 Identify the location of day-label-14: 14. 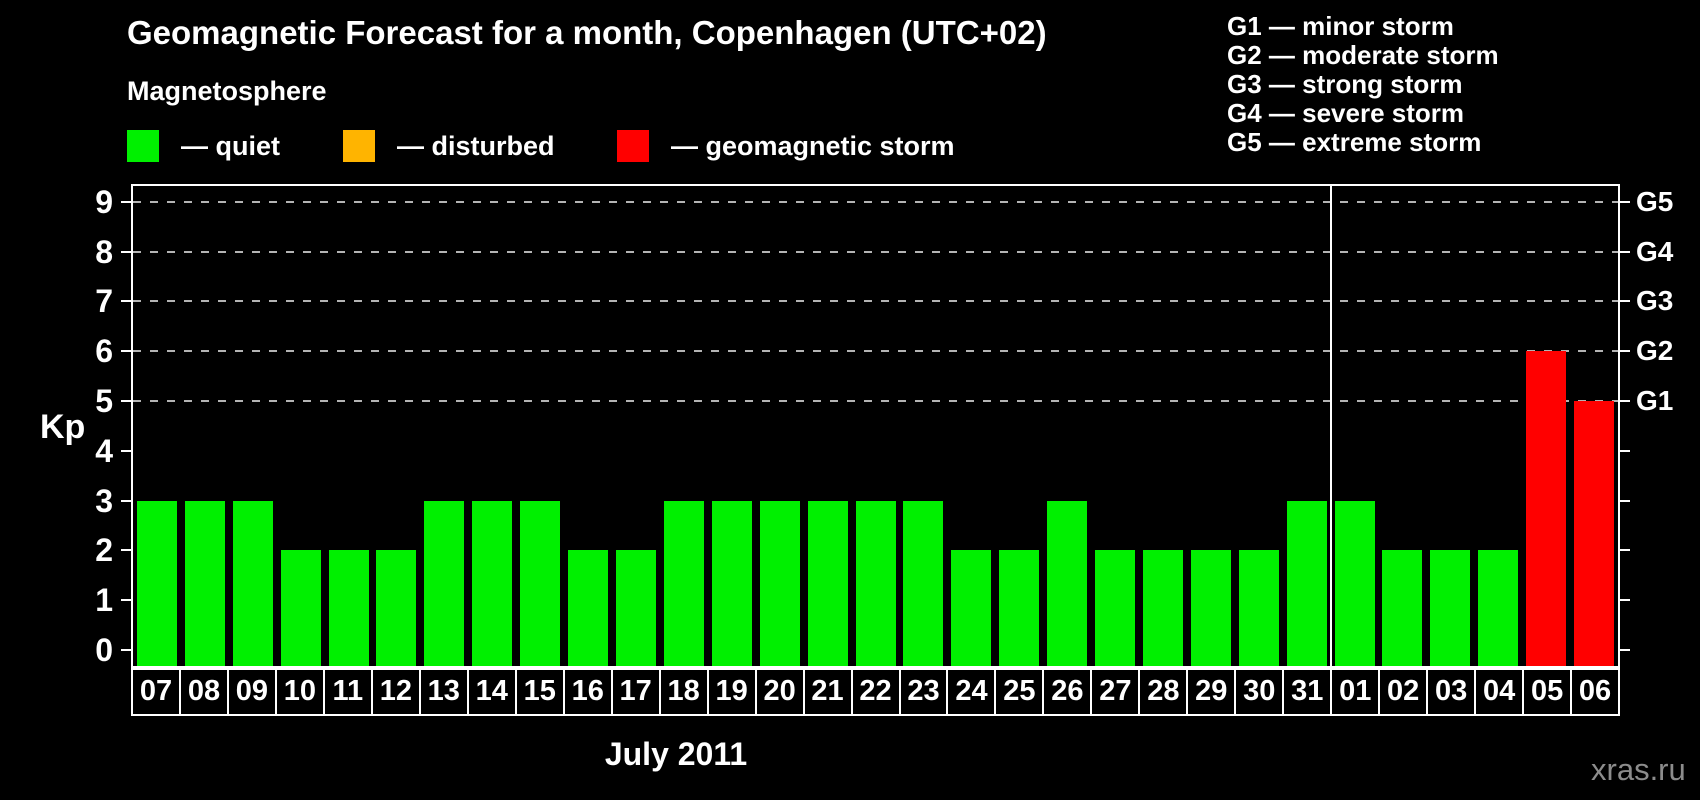
(491, 692).